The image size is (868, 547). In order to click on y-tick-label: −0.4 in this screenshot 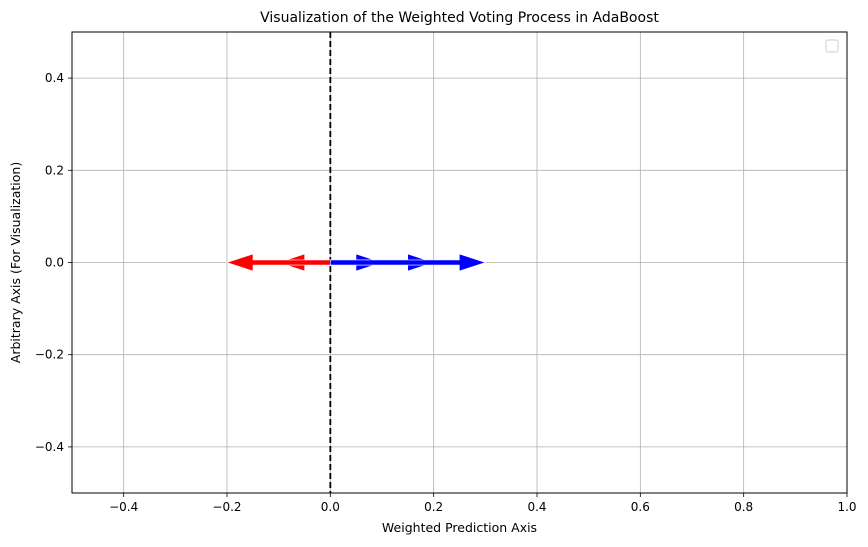, I will do `click(49, 447)`.